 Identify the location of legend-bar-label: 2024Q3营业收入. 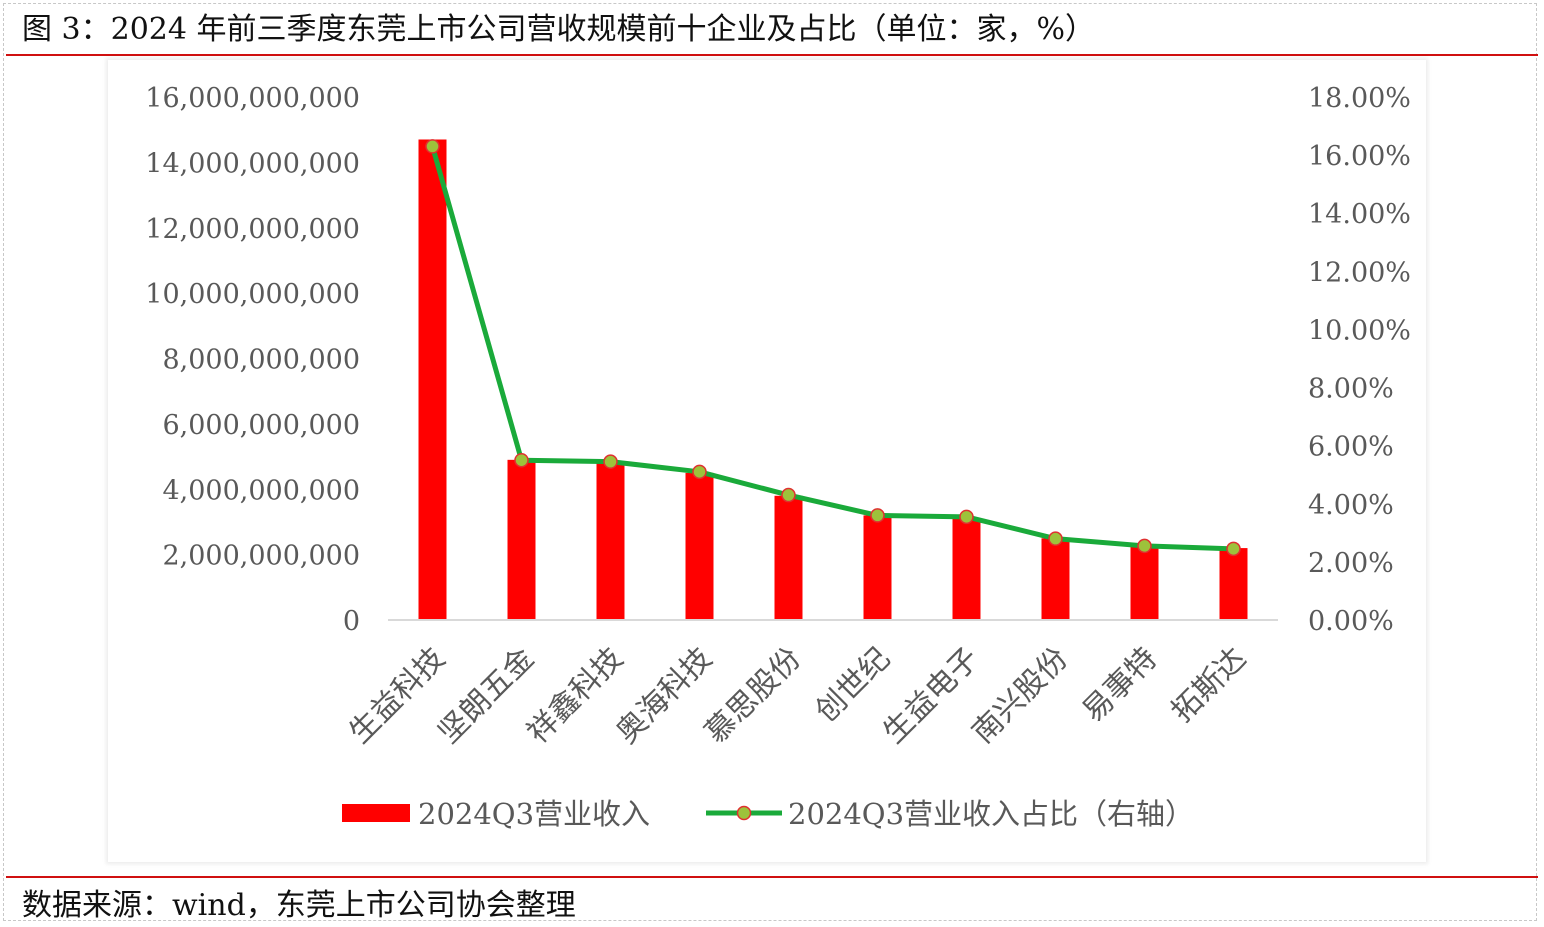
(534, 814).